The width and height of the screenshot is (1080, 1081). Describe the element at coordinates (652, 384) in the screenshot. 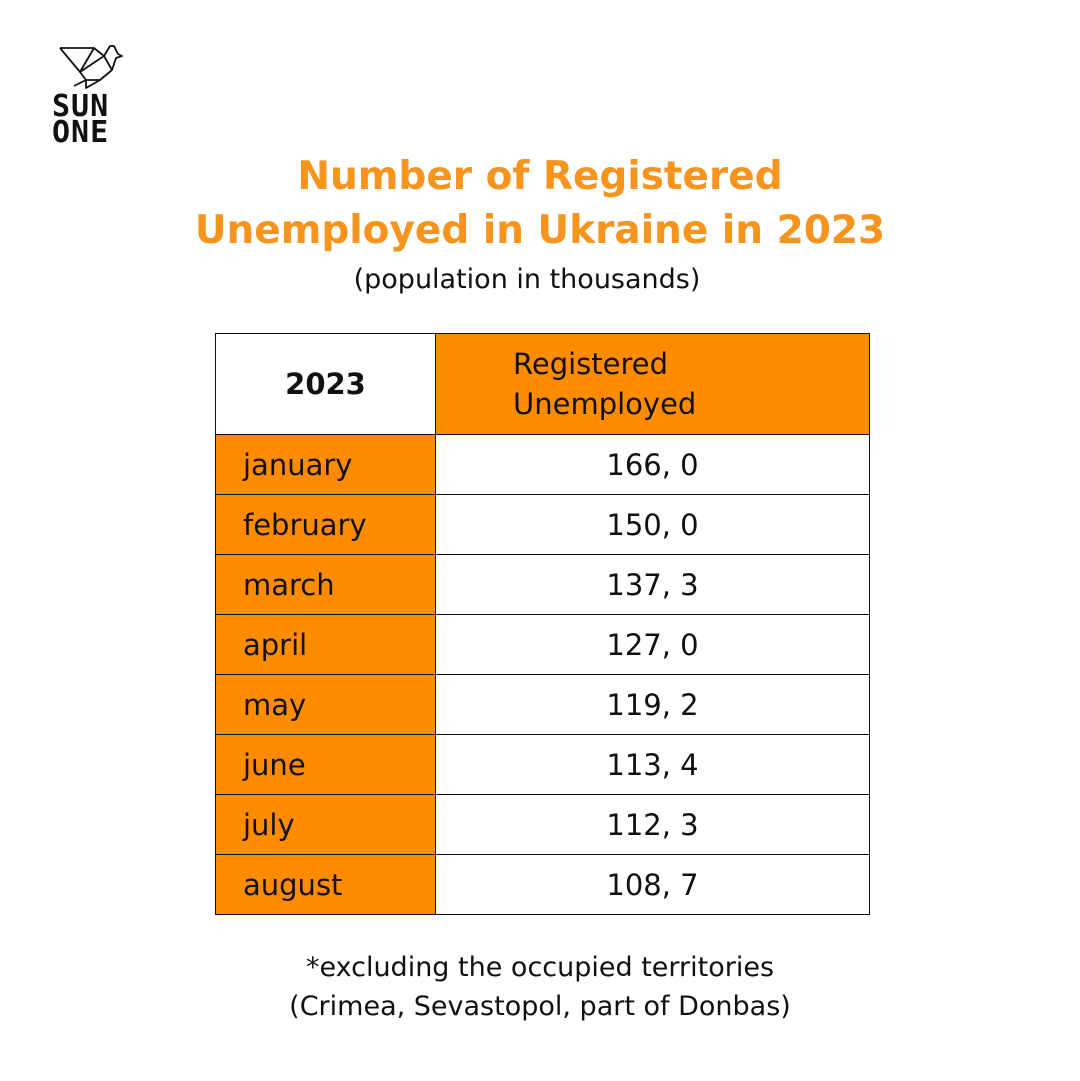

I see `header-label-cell: Registered Unemployed` at that location.